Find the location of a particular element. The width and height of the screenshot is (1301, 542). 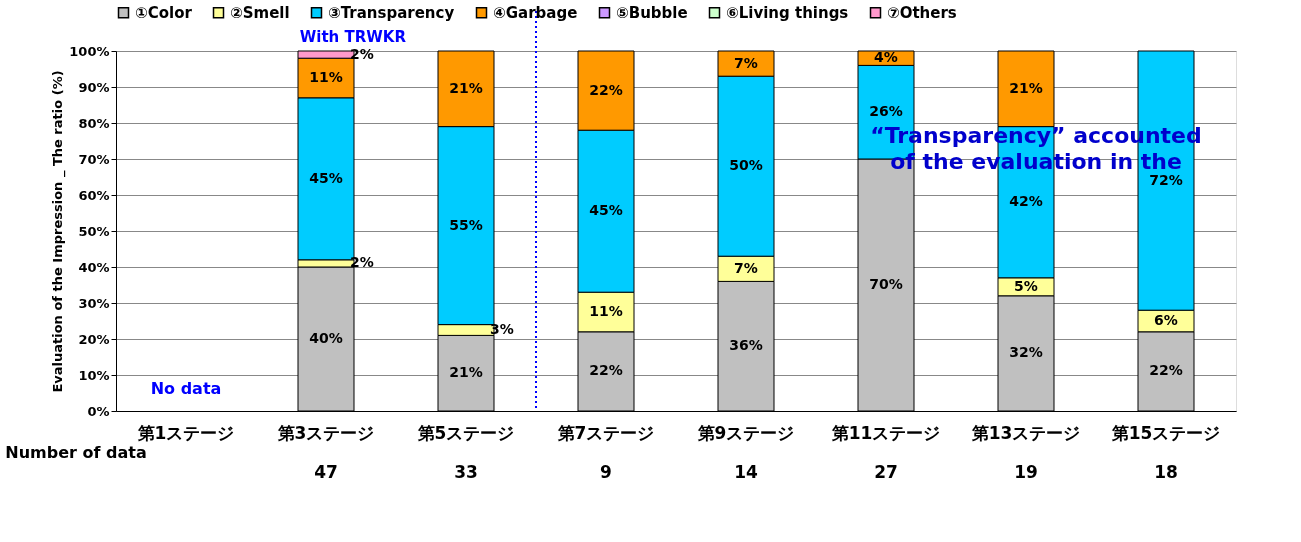

data-label: 50% is located at coordinates (746, 165).